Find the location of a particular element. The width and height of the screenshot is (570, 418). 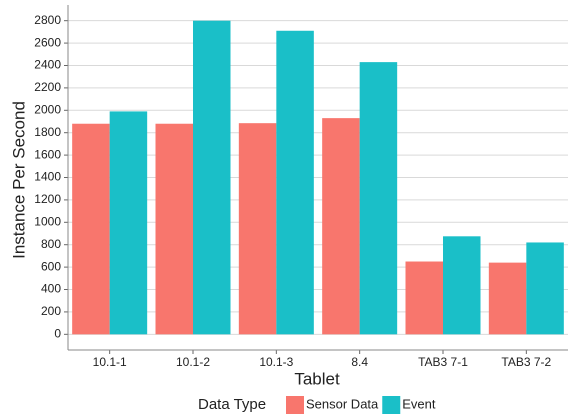

y-axis-title: Instance Per Second is located at coordinates (18, 180).